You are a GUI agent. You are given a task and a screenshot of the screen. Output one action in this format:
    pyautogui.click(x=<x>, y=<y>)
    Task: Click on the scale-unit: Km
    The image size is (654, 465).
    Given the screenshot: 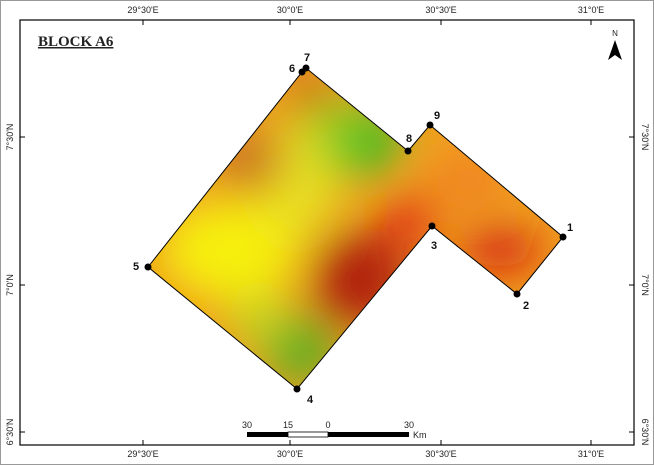 What is the action you would take?
    pyautogui.click(x=420, y=435)
    